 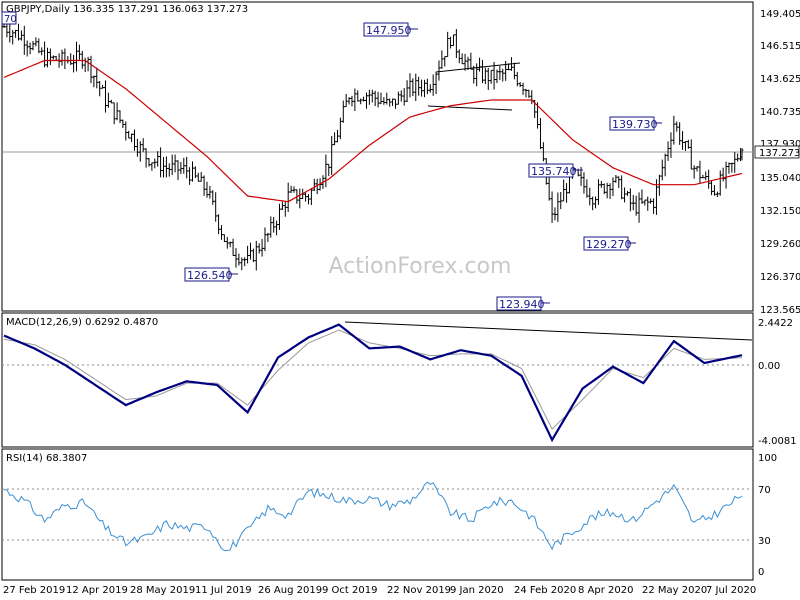 What do you see at coordinates (419, 590) in the screenshot?
I see `x-tick: 22 Nov 2019` at bounding box center [419, 590].